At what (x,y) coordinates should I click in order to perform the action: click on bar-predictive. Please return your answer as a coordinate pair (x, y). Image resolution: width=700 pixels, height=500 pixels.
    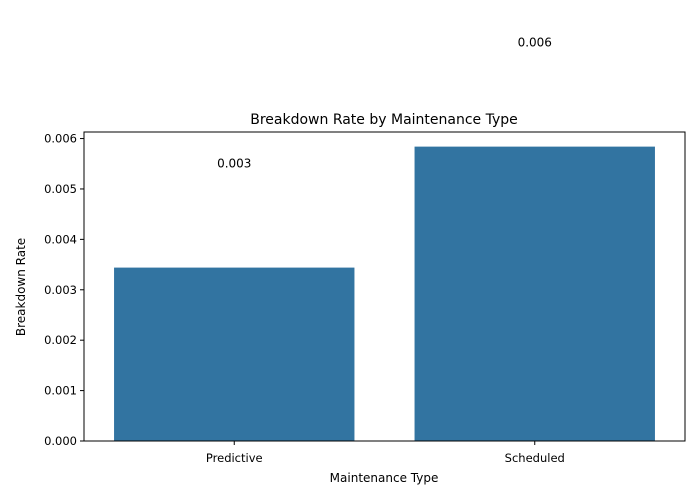
    Looking at the image, I should click on (234, 354).